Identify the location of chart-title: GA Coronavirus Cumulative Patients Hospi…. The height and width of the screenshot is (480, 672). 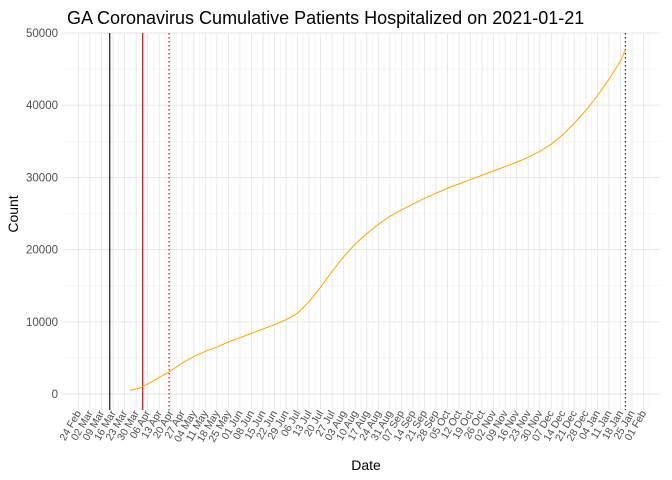
(325, 18).